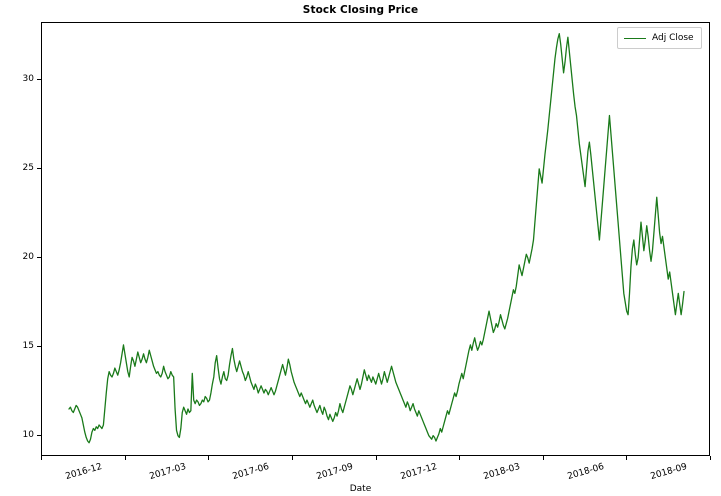 This screenshot has height=496, width=721. I want to click on y-tick-label: 15, so click(28, 345).